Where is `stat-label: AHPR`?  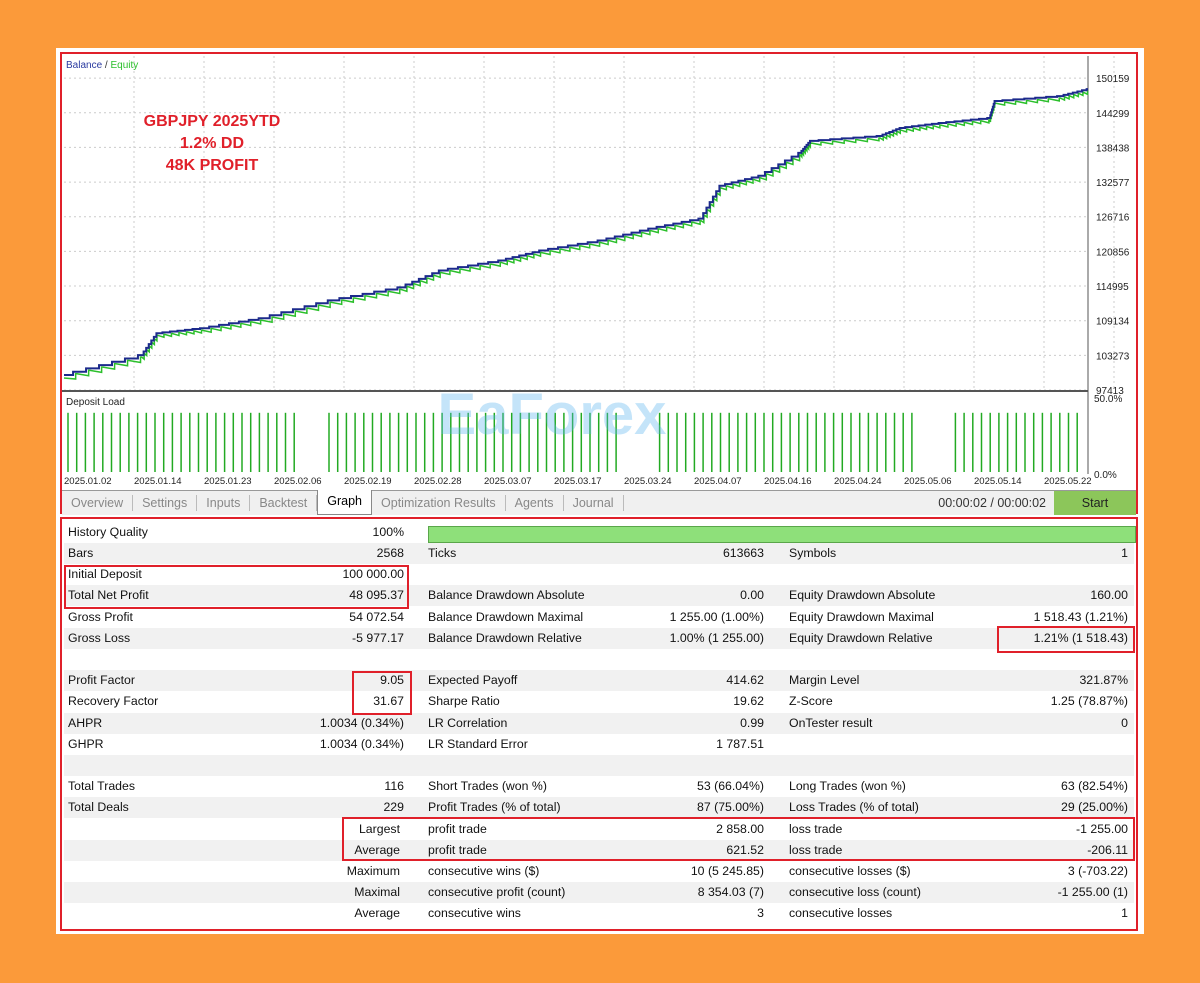
stat-label: AHPR is located at coordinates (85, 722).